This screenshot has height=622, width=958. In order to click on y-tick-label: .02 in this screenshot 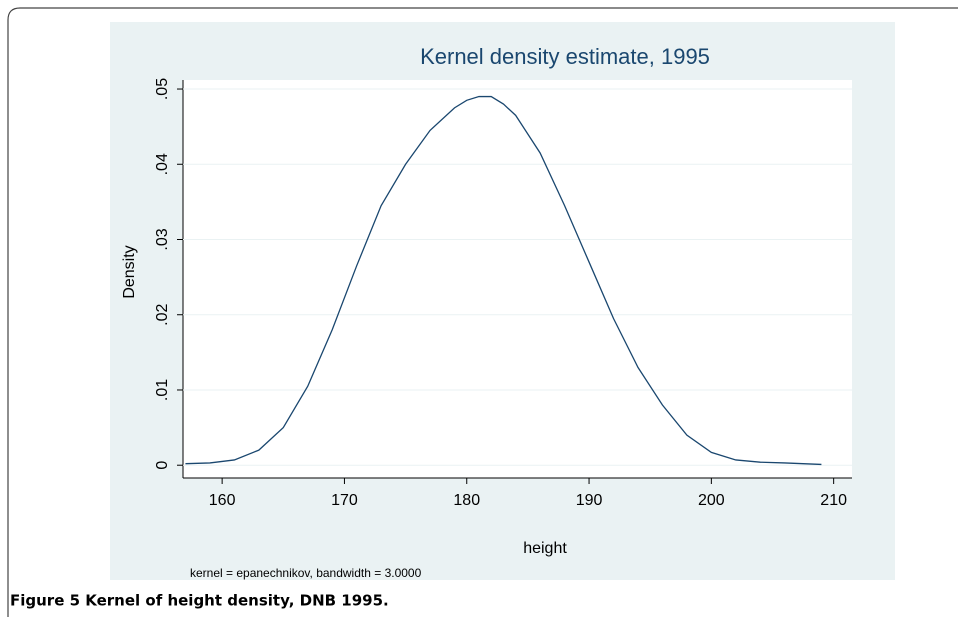, I will do `click(162, 315)`.